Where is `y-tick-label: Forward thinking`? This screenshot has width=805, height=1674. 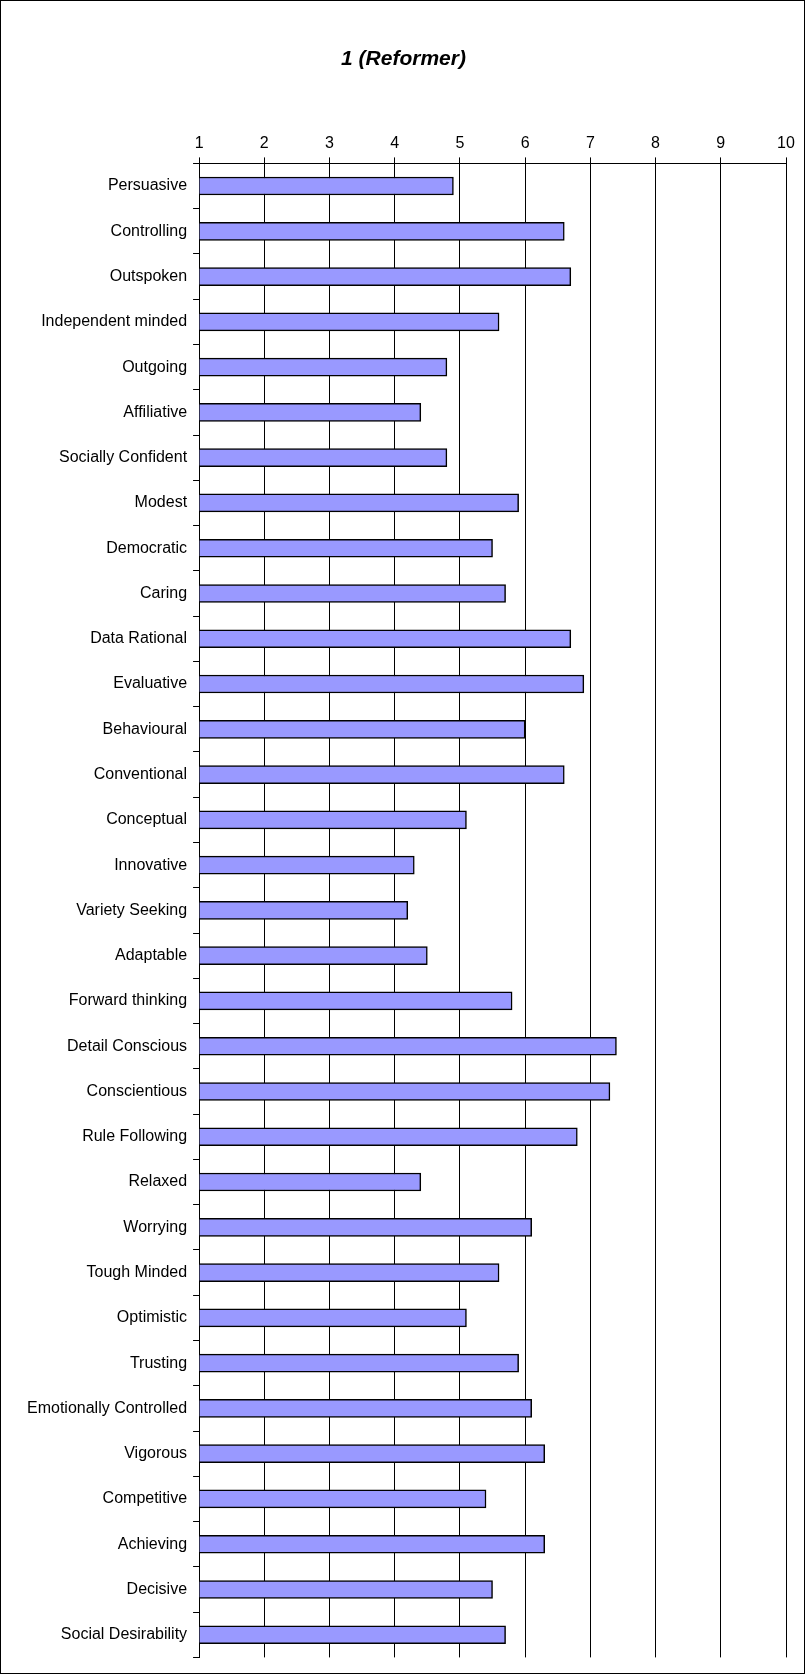
y-tick-label: Forward thinking is located at coordinates (128, 1000).